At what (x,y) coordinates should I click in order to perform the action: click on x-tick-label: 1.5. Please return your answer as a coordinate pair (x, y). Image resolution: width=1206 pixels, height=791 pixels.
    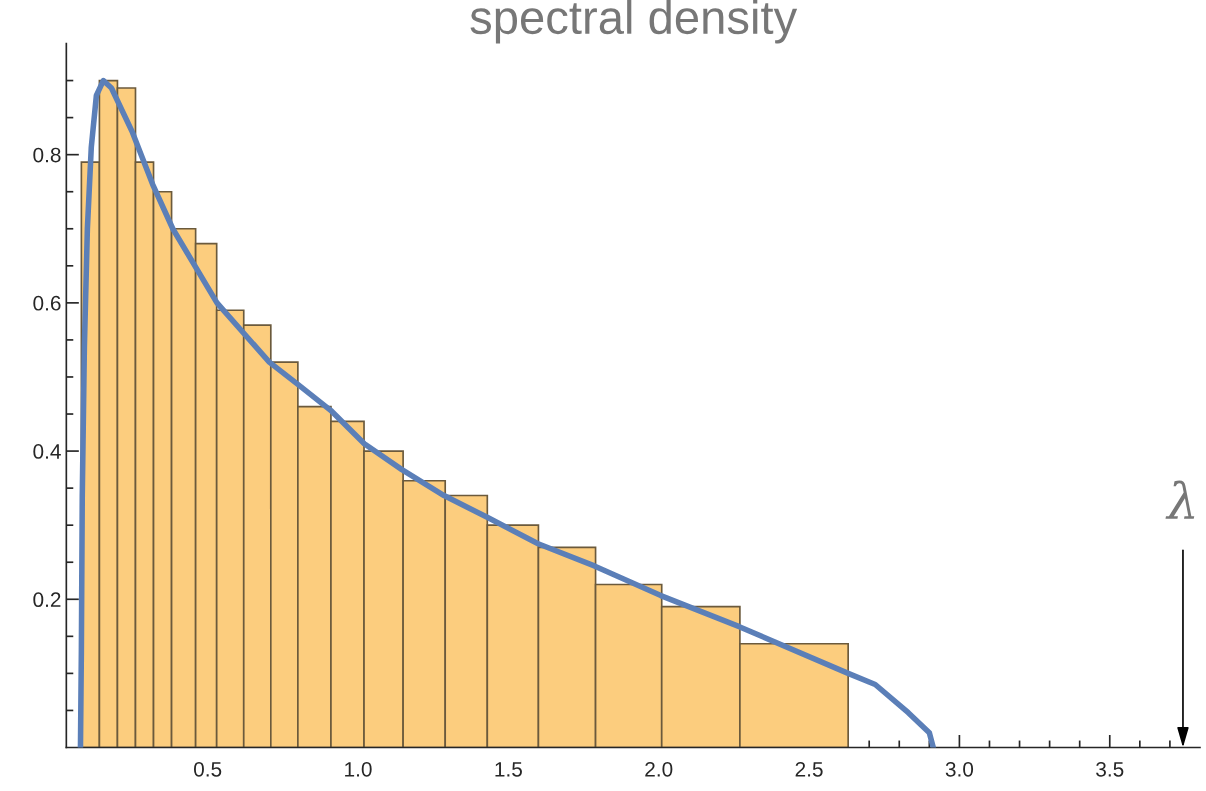
    Looking at the image, I should click on (508, 769).